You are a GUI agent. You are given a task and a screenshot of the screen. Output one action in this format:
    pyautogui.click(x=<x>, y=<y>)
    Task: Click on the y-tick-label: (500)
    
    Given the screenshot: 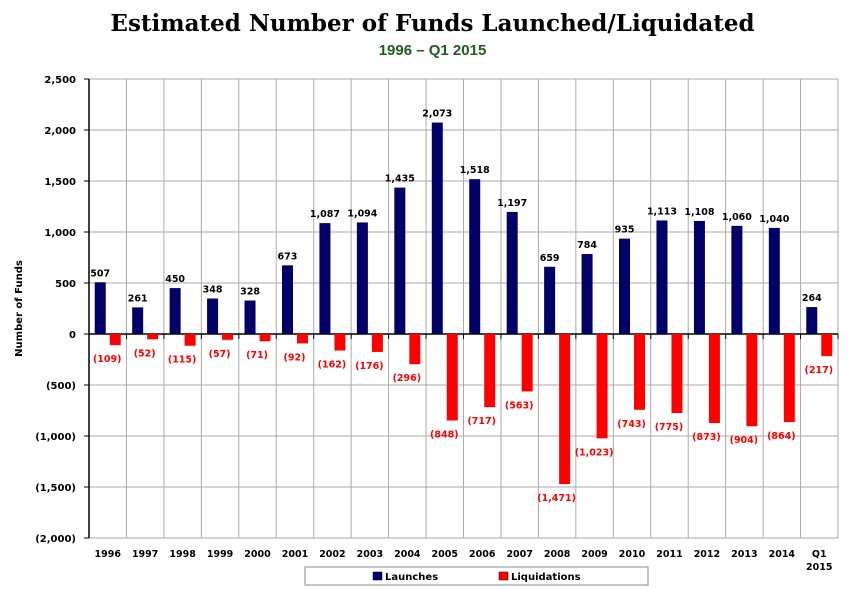 What is the action you would take?
    pyautogui.click(x=61, y=386)
    